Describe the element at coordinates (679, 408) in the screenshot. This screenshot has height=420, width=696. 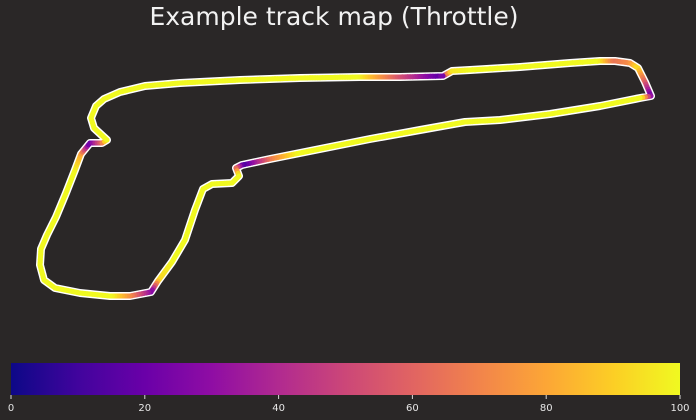
I see `colorbar-tick-label: 100` at that location.